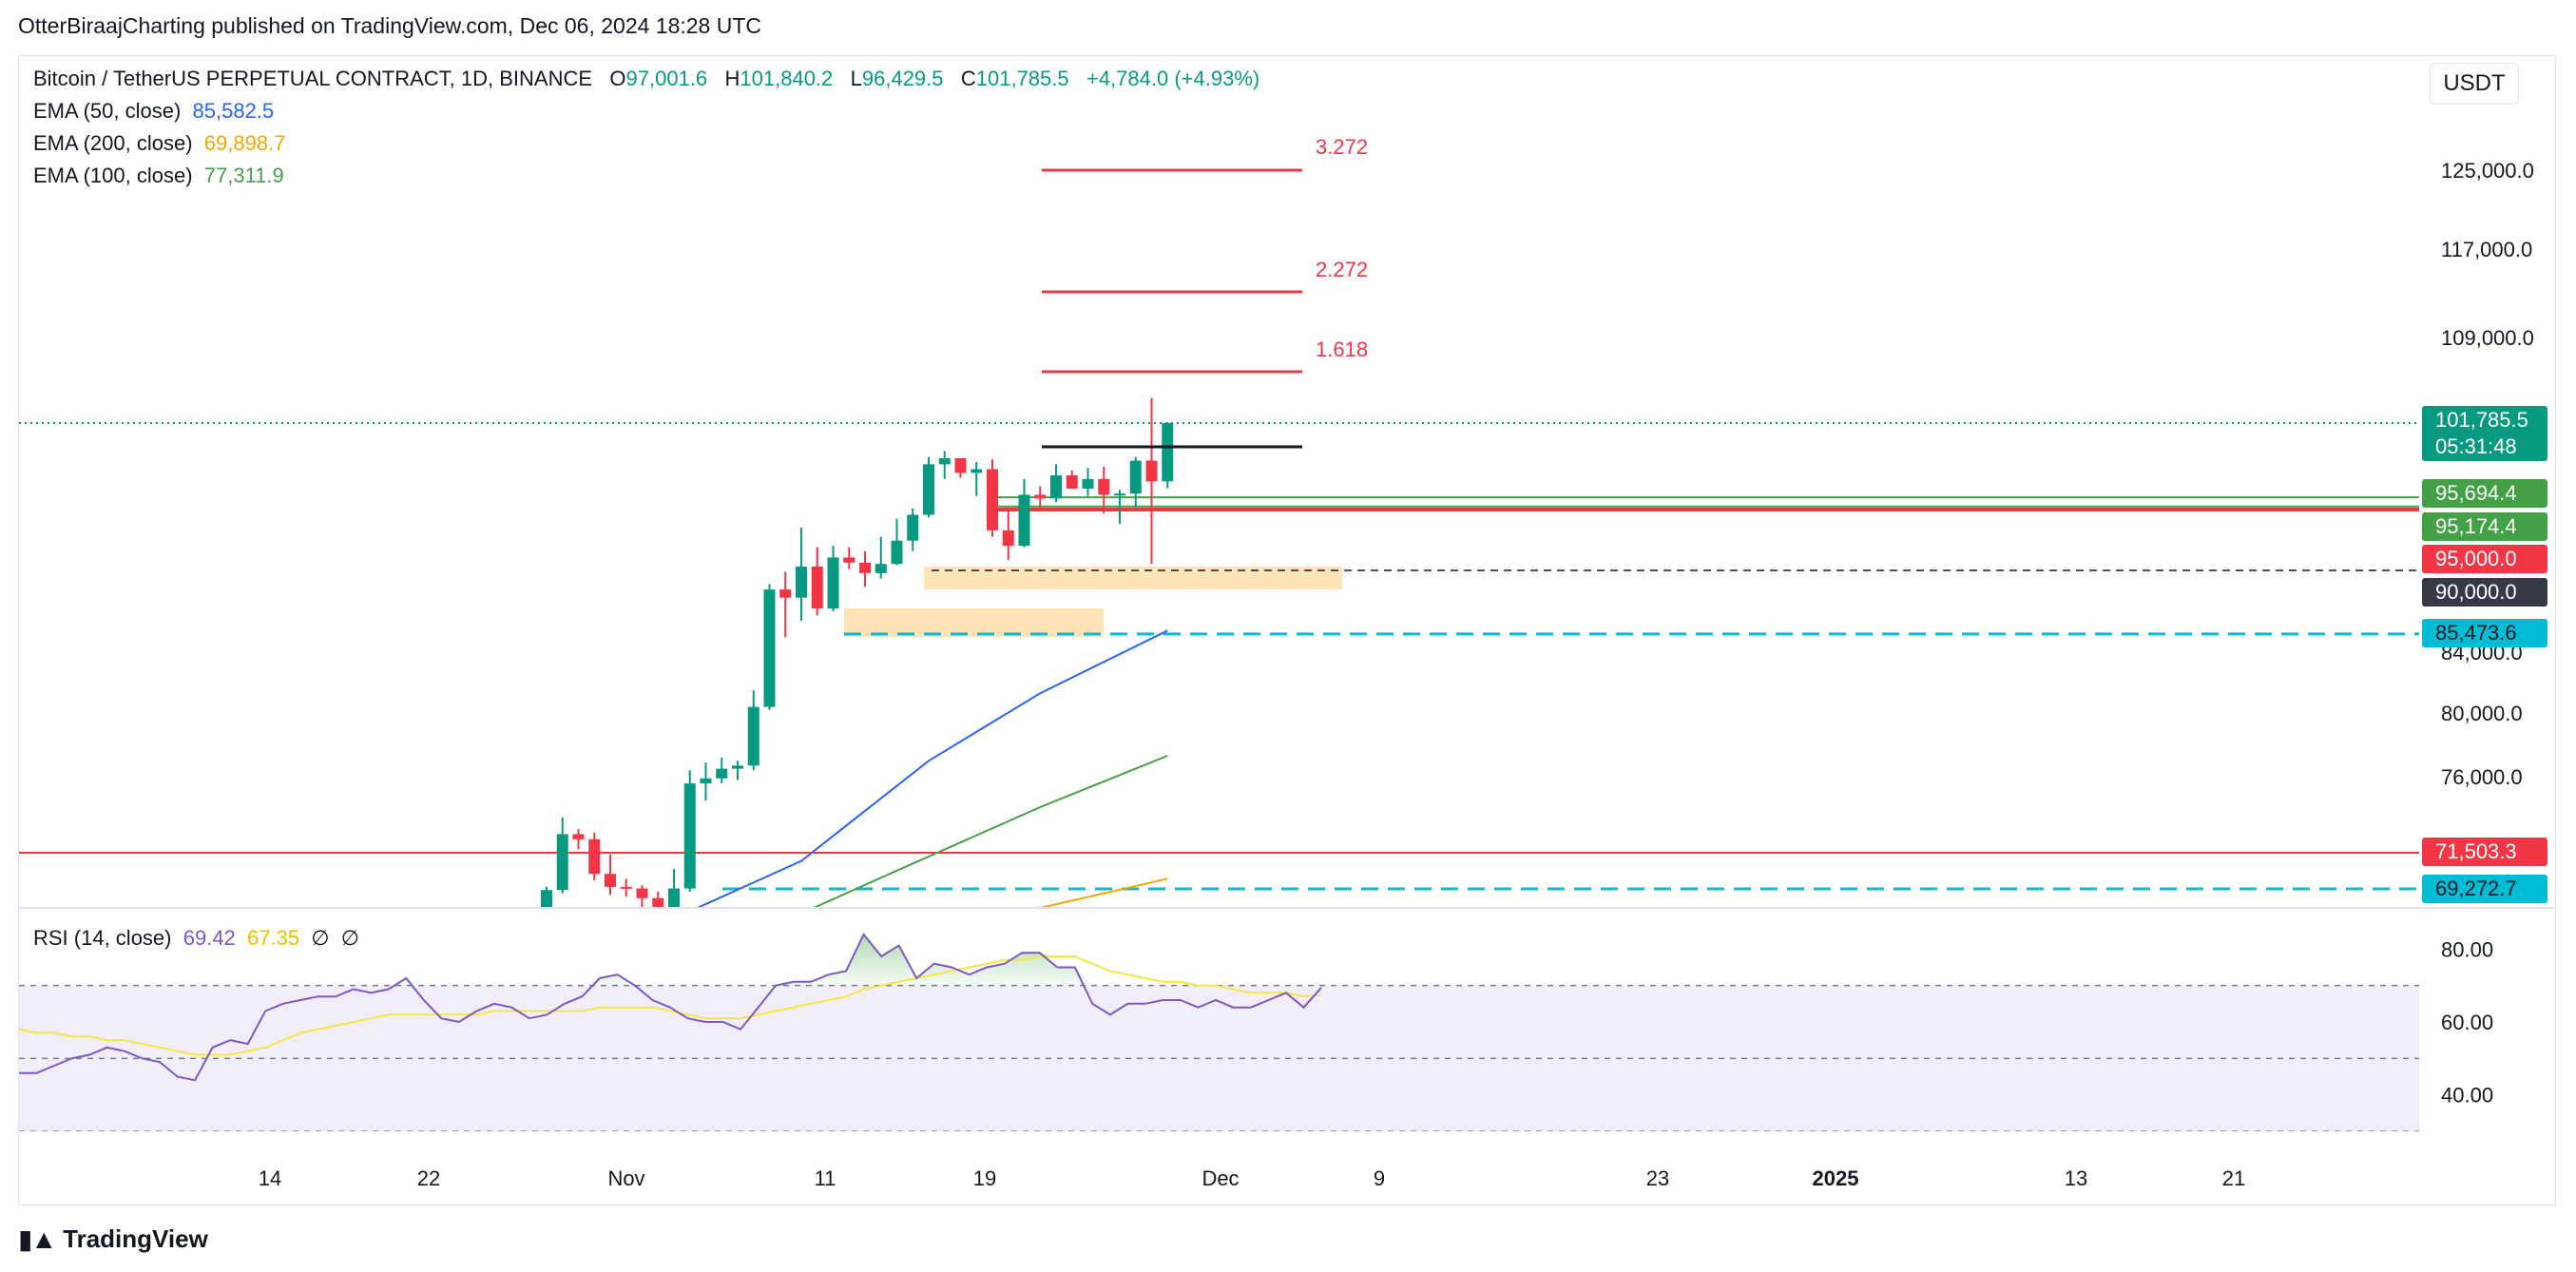 The height and width of the screenshot is (1272, 2576). Describe the element at coordinates (618, 78) in the screenshot. I see `open-label: O` at that location.